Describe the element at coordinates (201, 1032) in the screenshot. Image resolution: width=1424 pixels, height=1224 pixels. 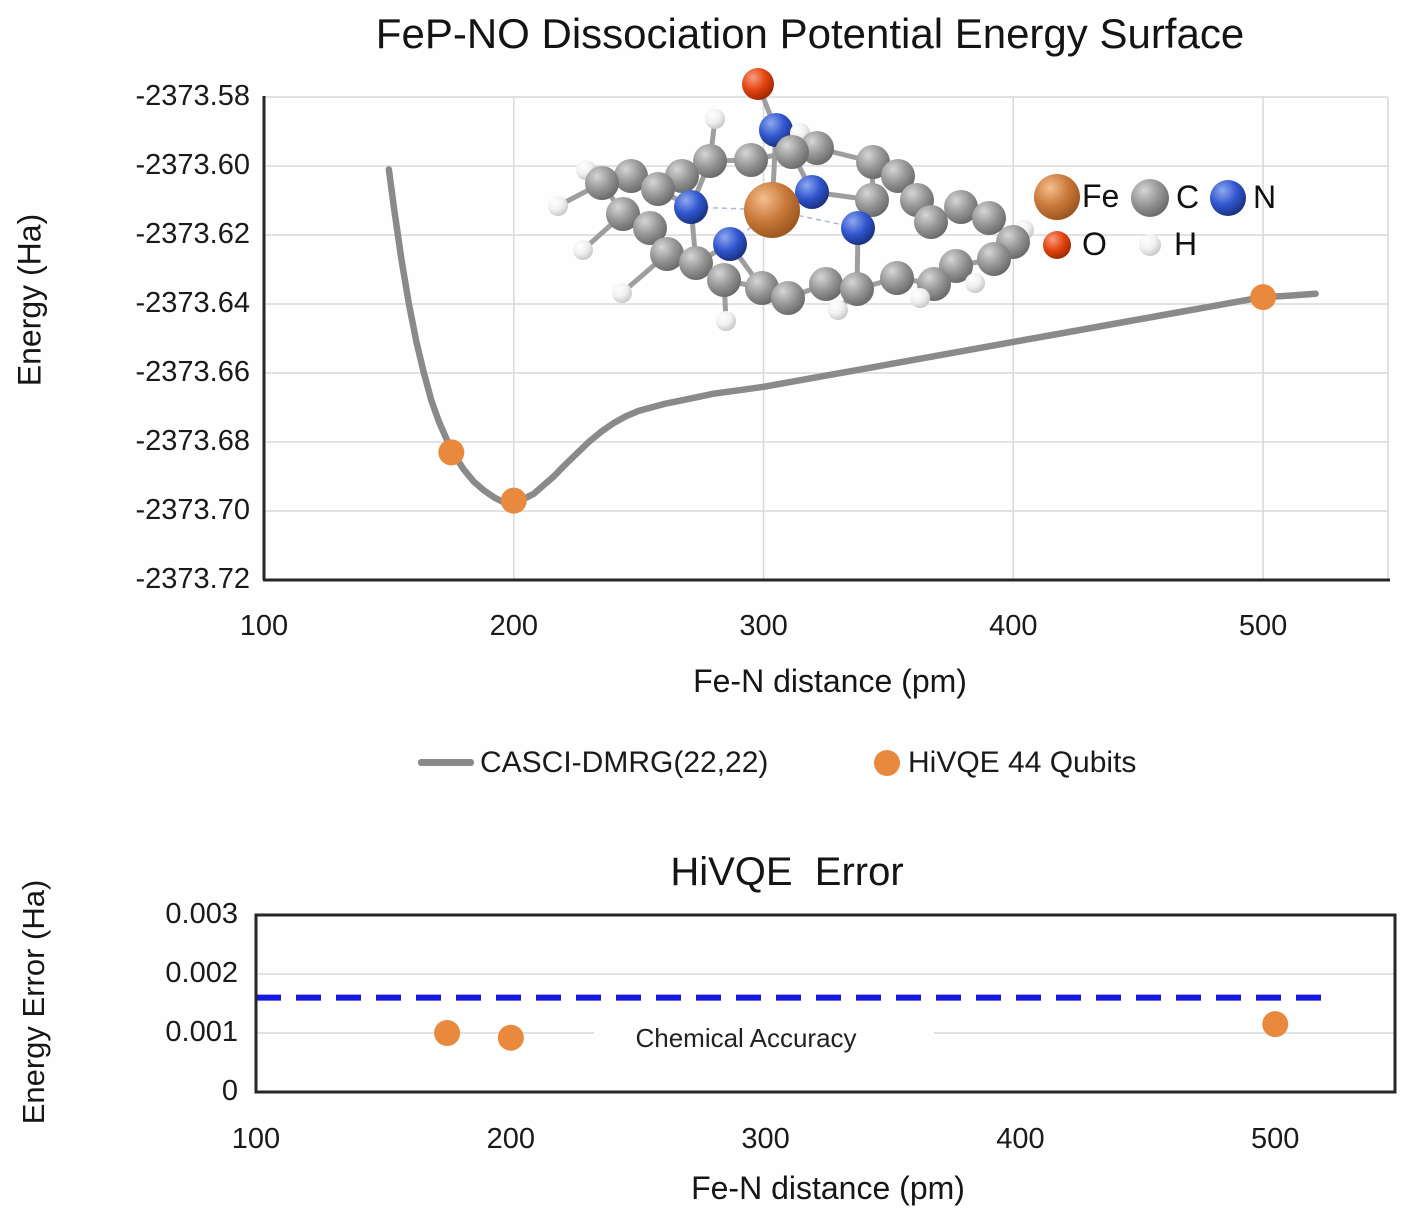
I see `error-y-tick-label: 0.001` at that location.